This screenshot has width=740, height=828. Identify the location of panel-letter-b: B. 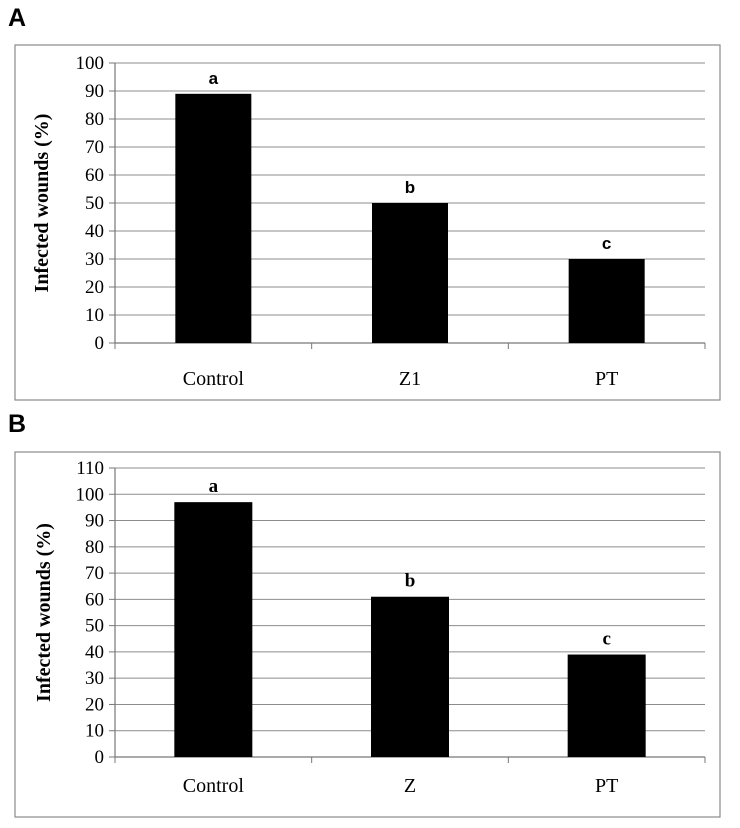
(17, 424).